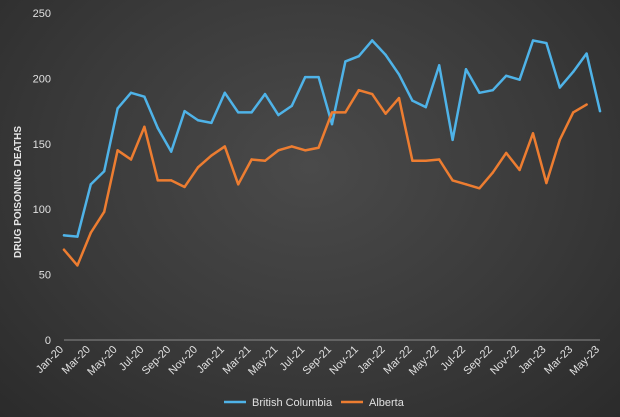 The width and height of the screenshot is (620, 417). What do you see at coordinates (387, 403) in the screenshot?
I see `legend-label-alberta: Alberta` at bounding box center [387, 403].